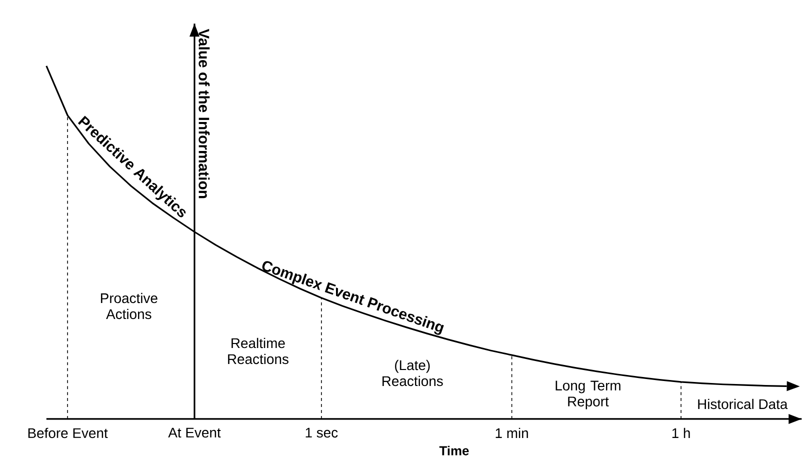 The image size is (802, 460). What do you see at coordinates (512, 433) in the screenshot?
I see `x-tick-label: 1 min` at bounding box center [512, 433].